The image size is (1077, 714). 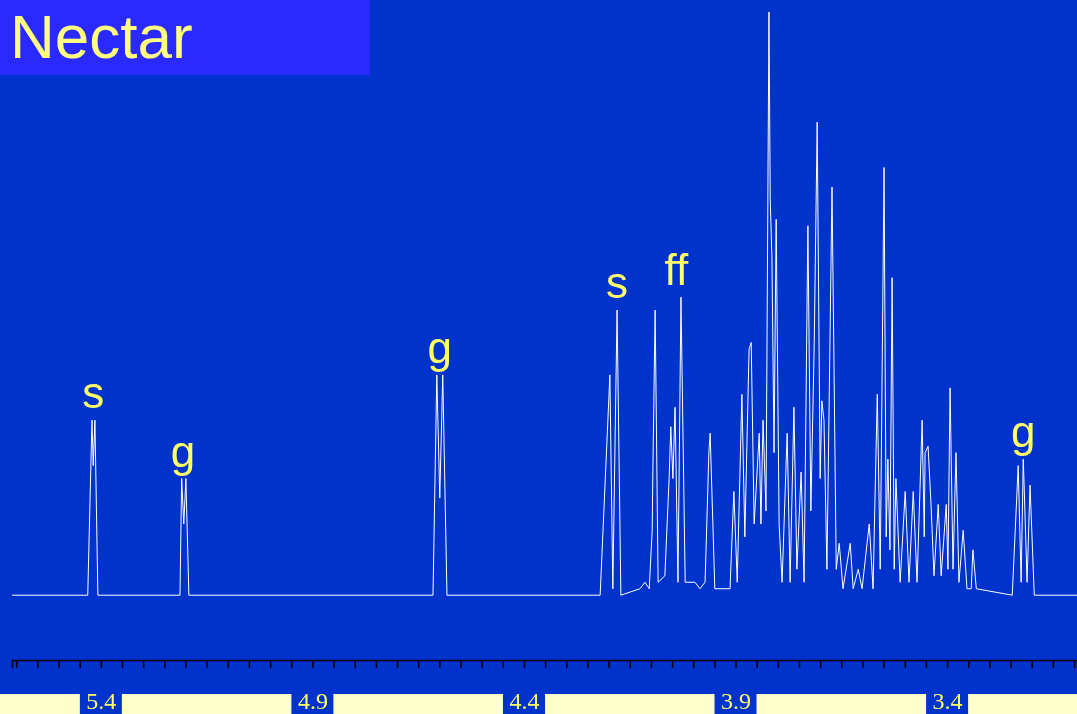 I want to click on annotation: ff, so click(x=676, y=270).